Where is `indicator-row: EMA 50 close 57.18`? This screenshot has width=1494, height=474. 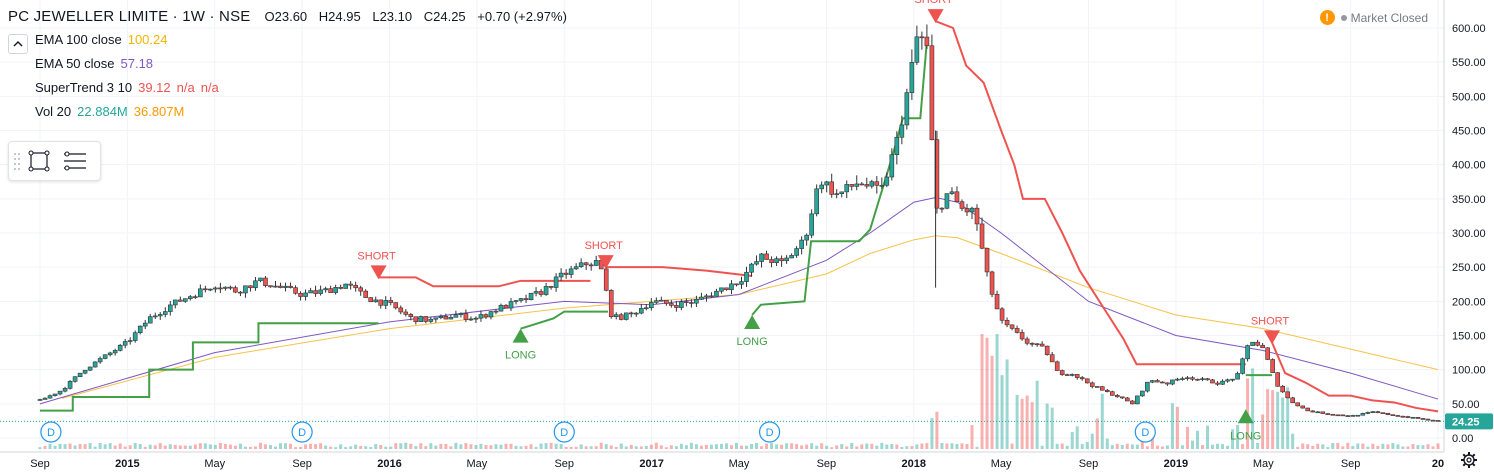 indicator-row: EMA 50 close 57.18 is located at coordinates (291, 64).